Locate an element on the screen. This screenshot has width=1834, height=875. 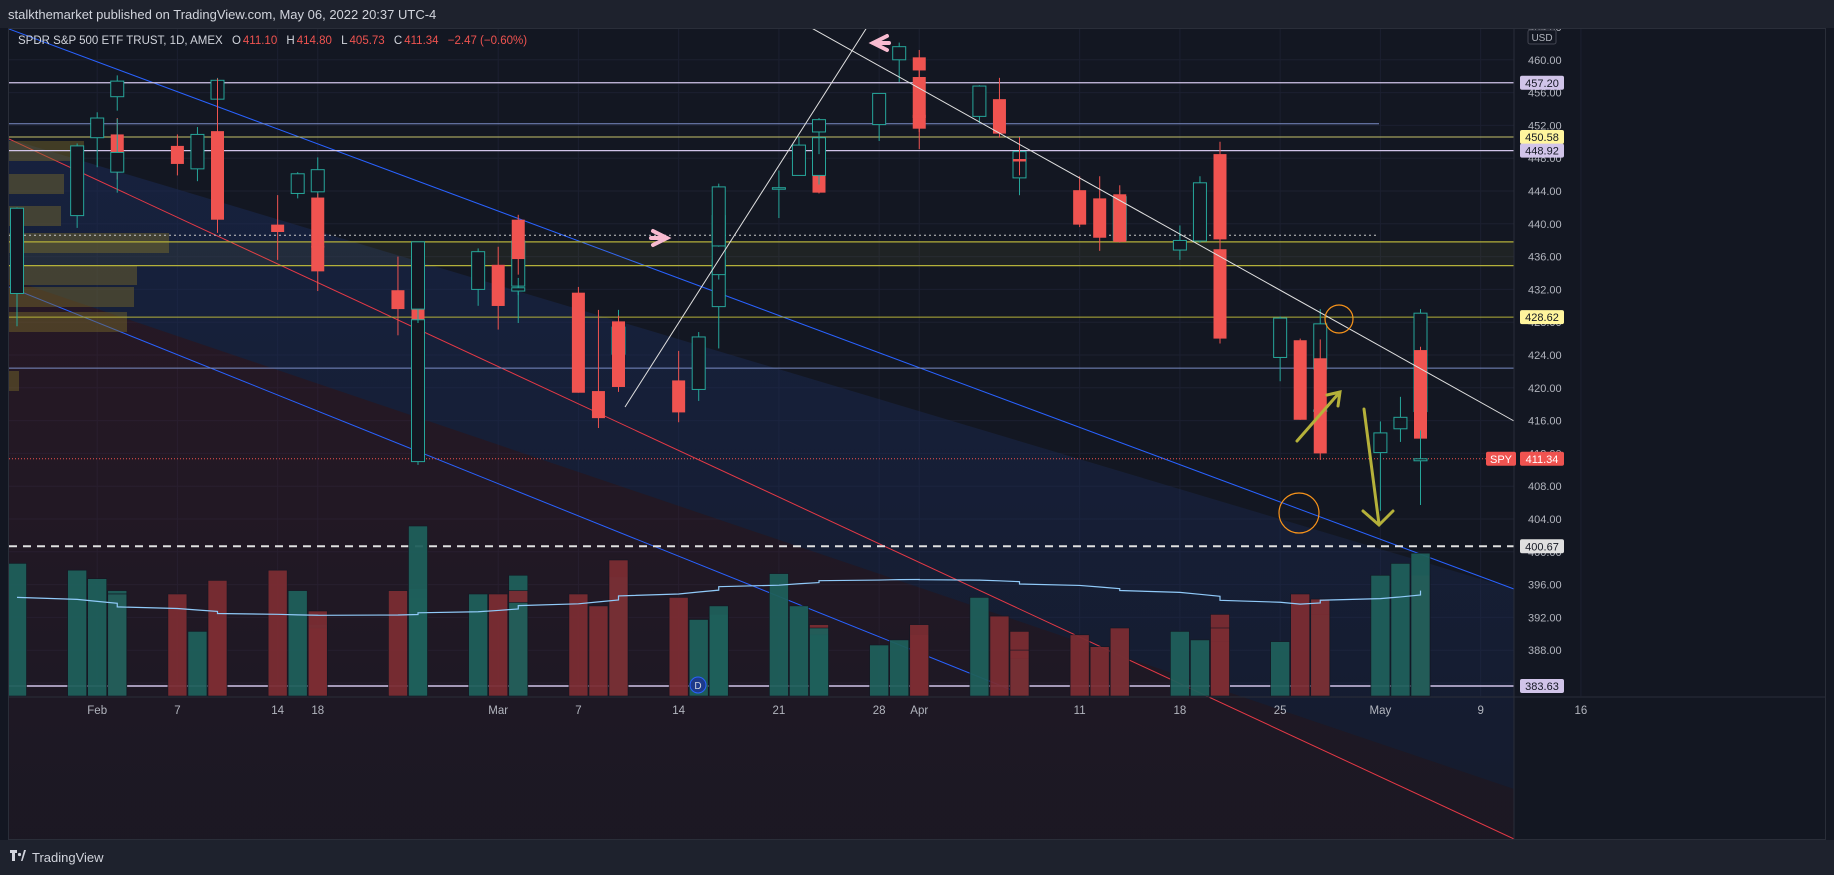
price-tick-label: 452.00 is located at coordinates (1545, 126).